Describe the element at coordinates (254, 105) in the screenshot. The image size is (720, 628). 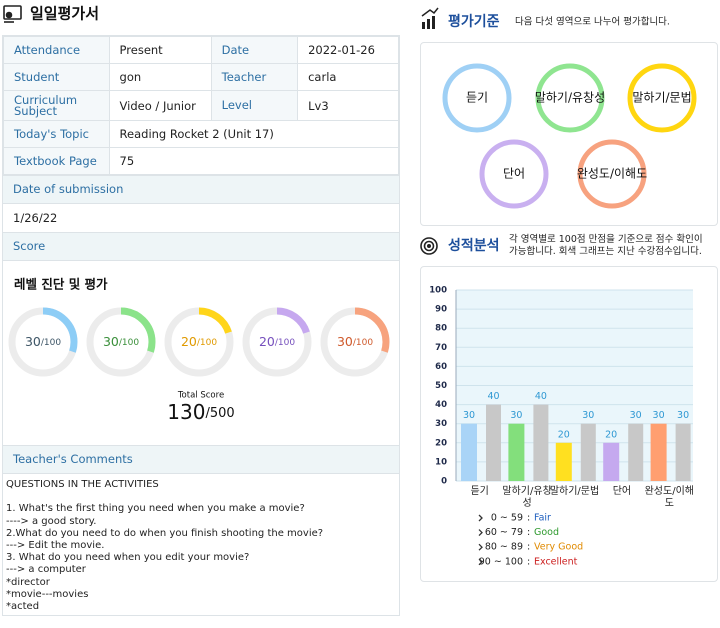
I see `info-label: Level` at that location.